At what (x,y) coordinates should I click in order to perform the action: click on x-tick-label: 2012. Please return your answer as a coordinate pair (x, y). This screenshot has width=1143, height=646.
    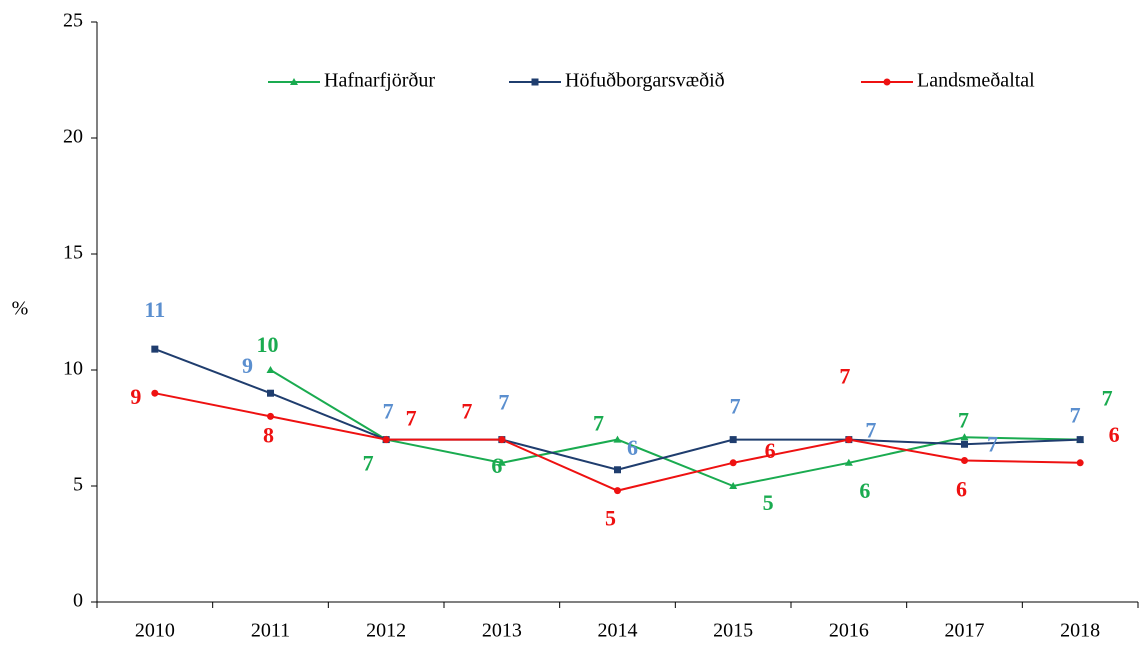
    Looking at the image, I should click on (386, 631).